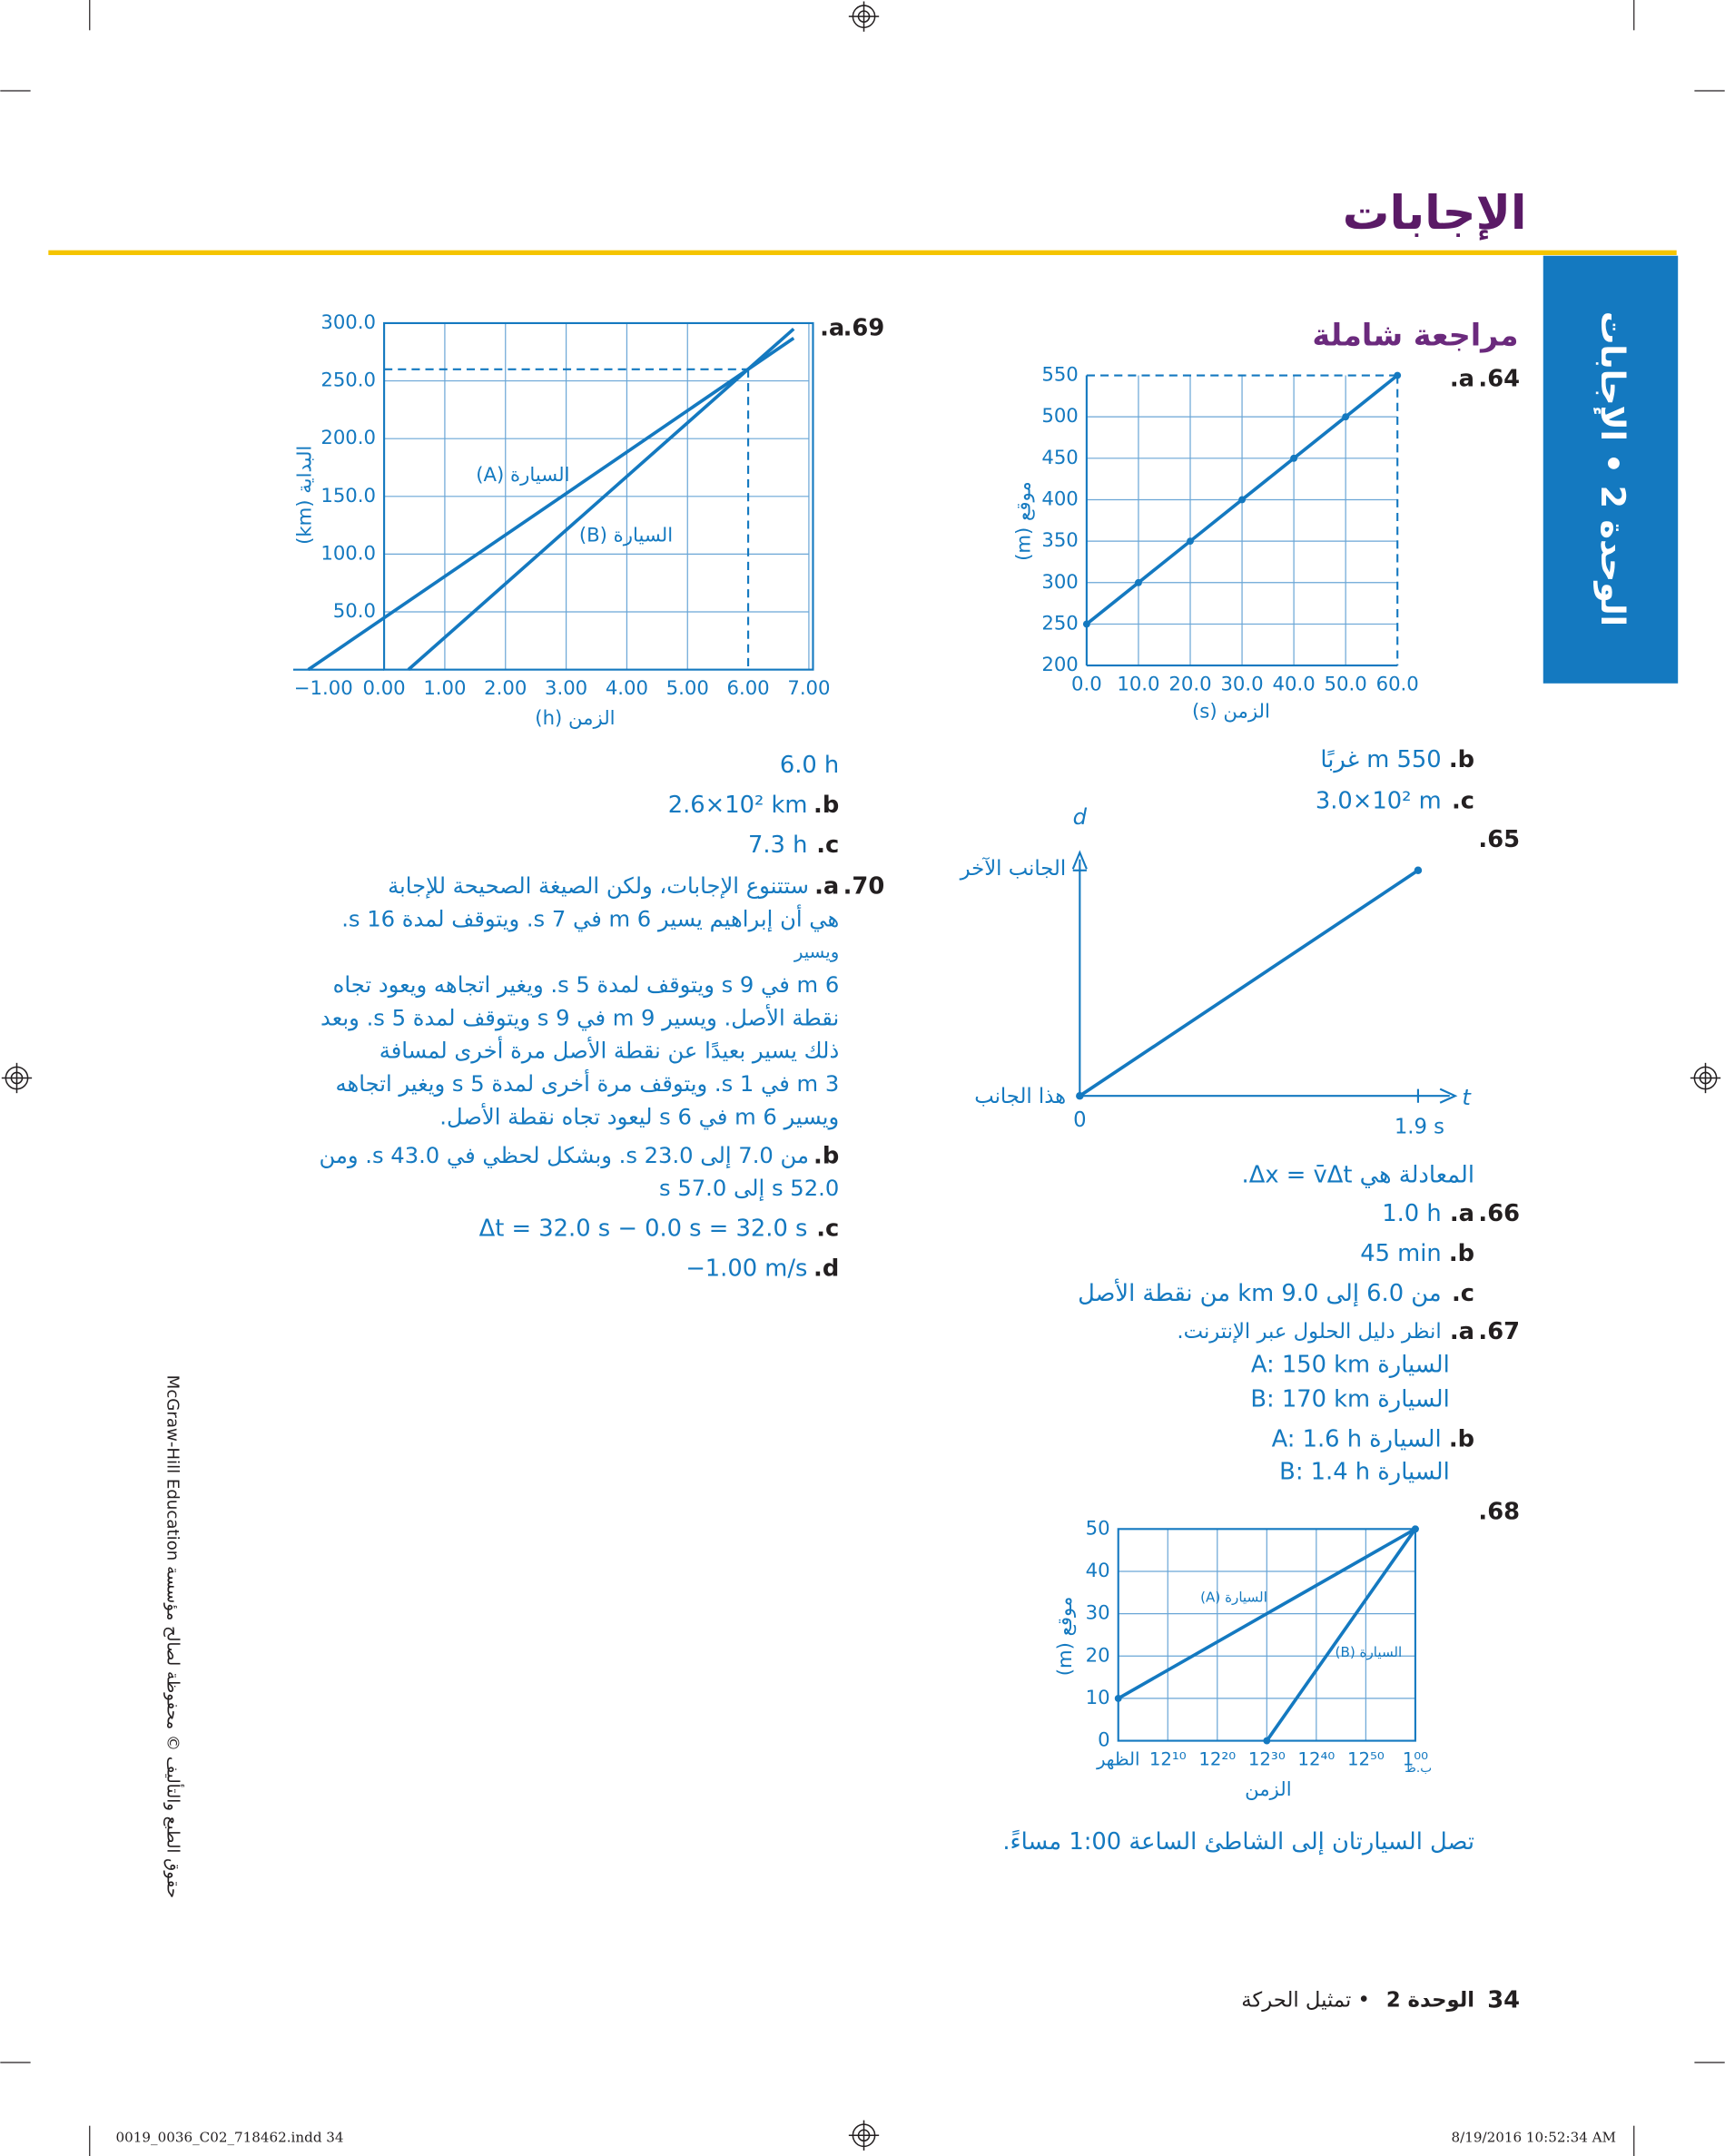 The width and height of the screenshot is (1725, 2156). I want to click on y-tick-label: 0, so click(1103, 1739).